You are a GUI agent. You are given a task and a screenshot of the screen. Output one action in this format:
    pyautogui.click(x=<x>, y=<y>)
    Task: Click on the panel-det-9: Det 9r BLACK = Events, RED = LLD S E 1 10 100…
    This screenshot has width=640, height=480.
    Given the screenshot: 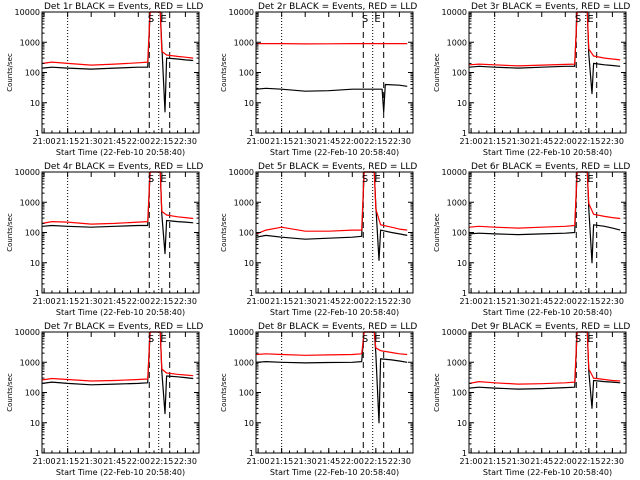 What is the action you would take?
    pyautogui.click(x=531, y=399)
    